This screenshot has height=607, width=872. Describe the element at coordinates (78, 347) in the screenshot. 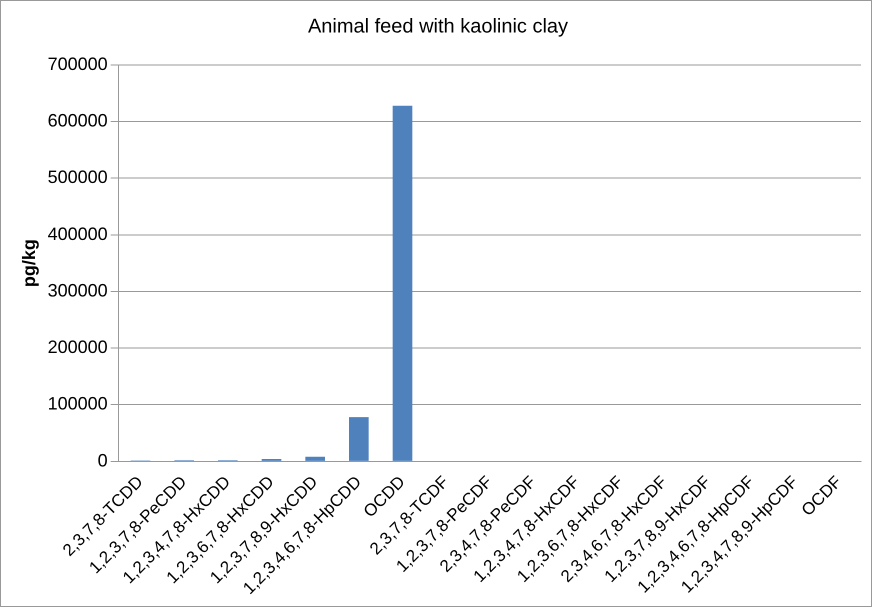

I see `y-tick-label: 200000` at that location.